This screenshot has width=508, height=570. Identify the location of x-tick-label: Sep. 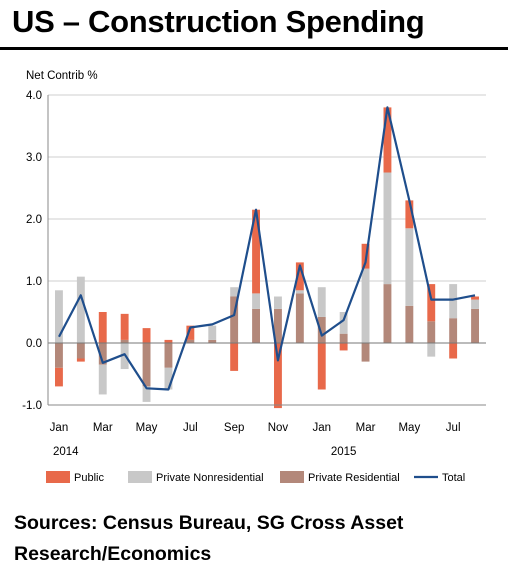
(234, 428).